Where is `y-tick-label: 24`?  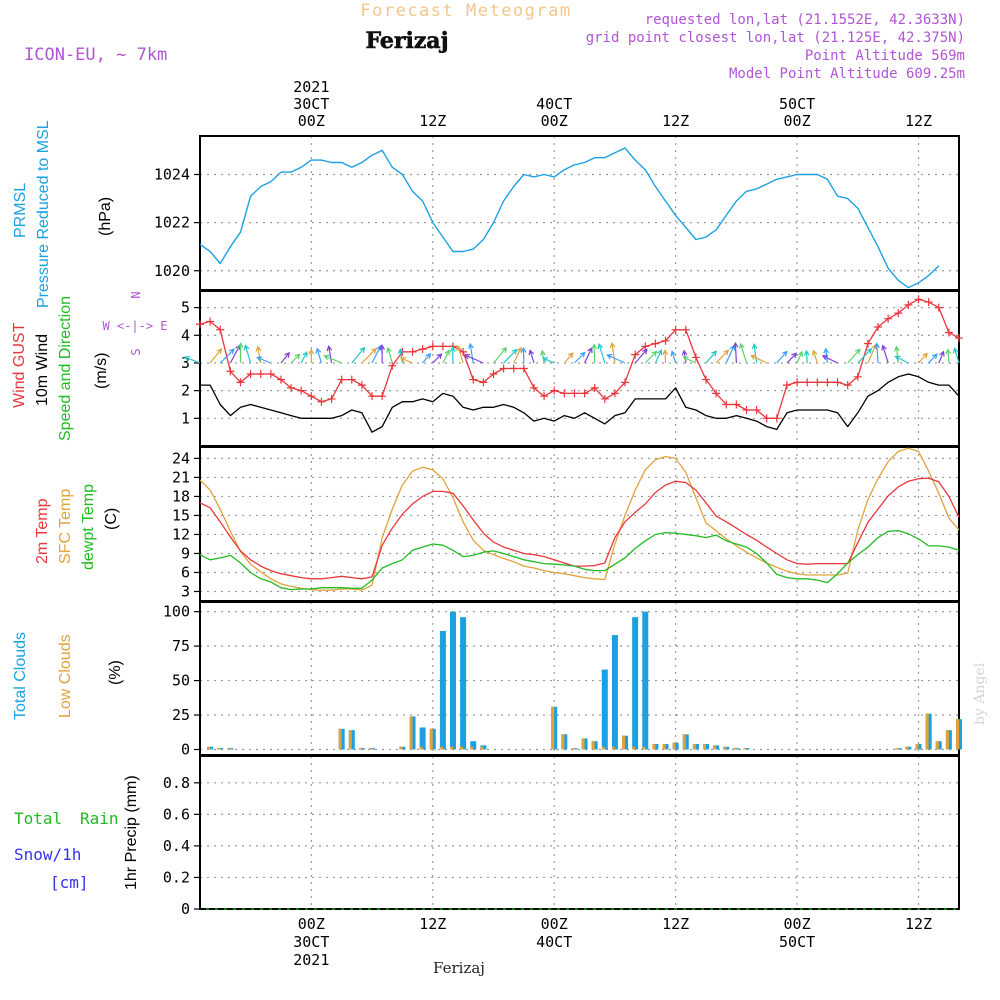 y-tick-label: 24 is located at coordinates (181, 458).